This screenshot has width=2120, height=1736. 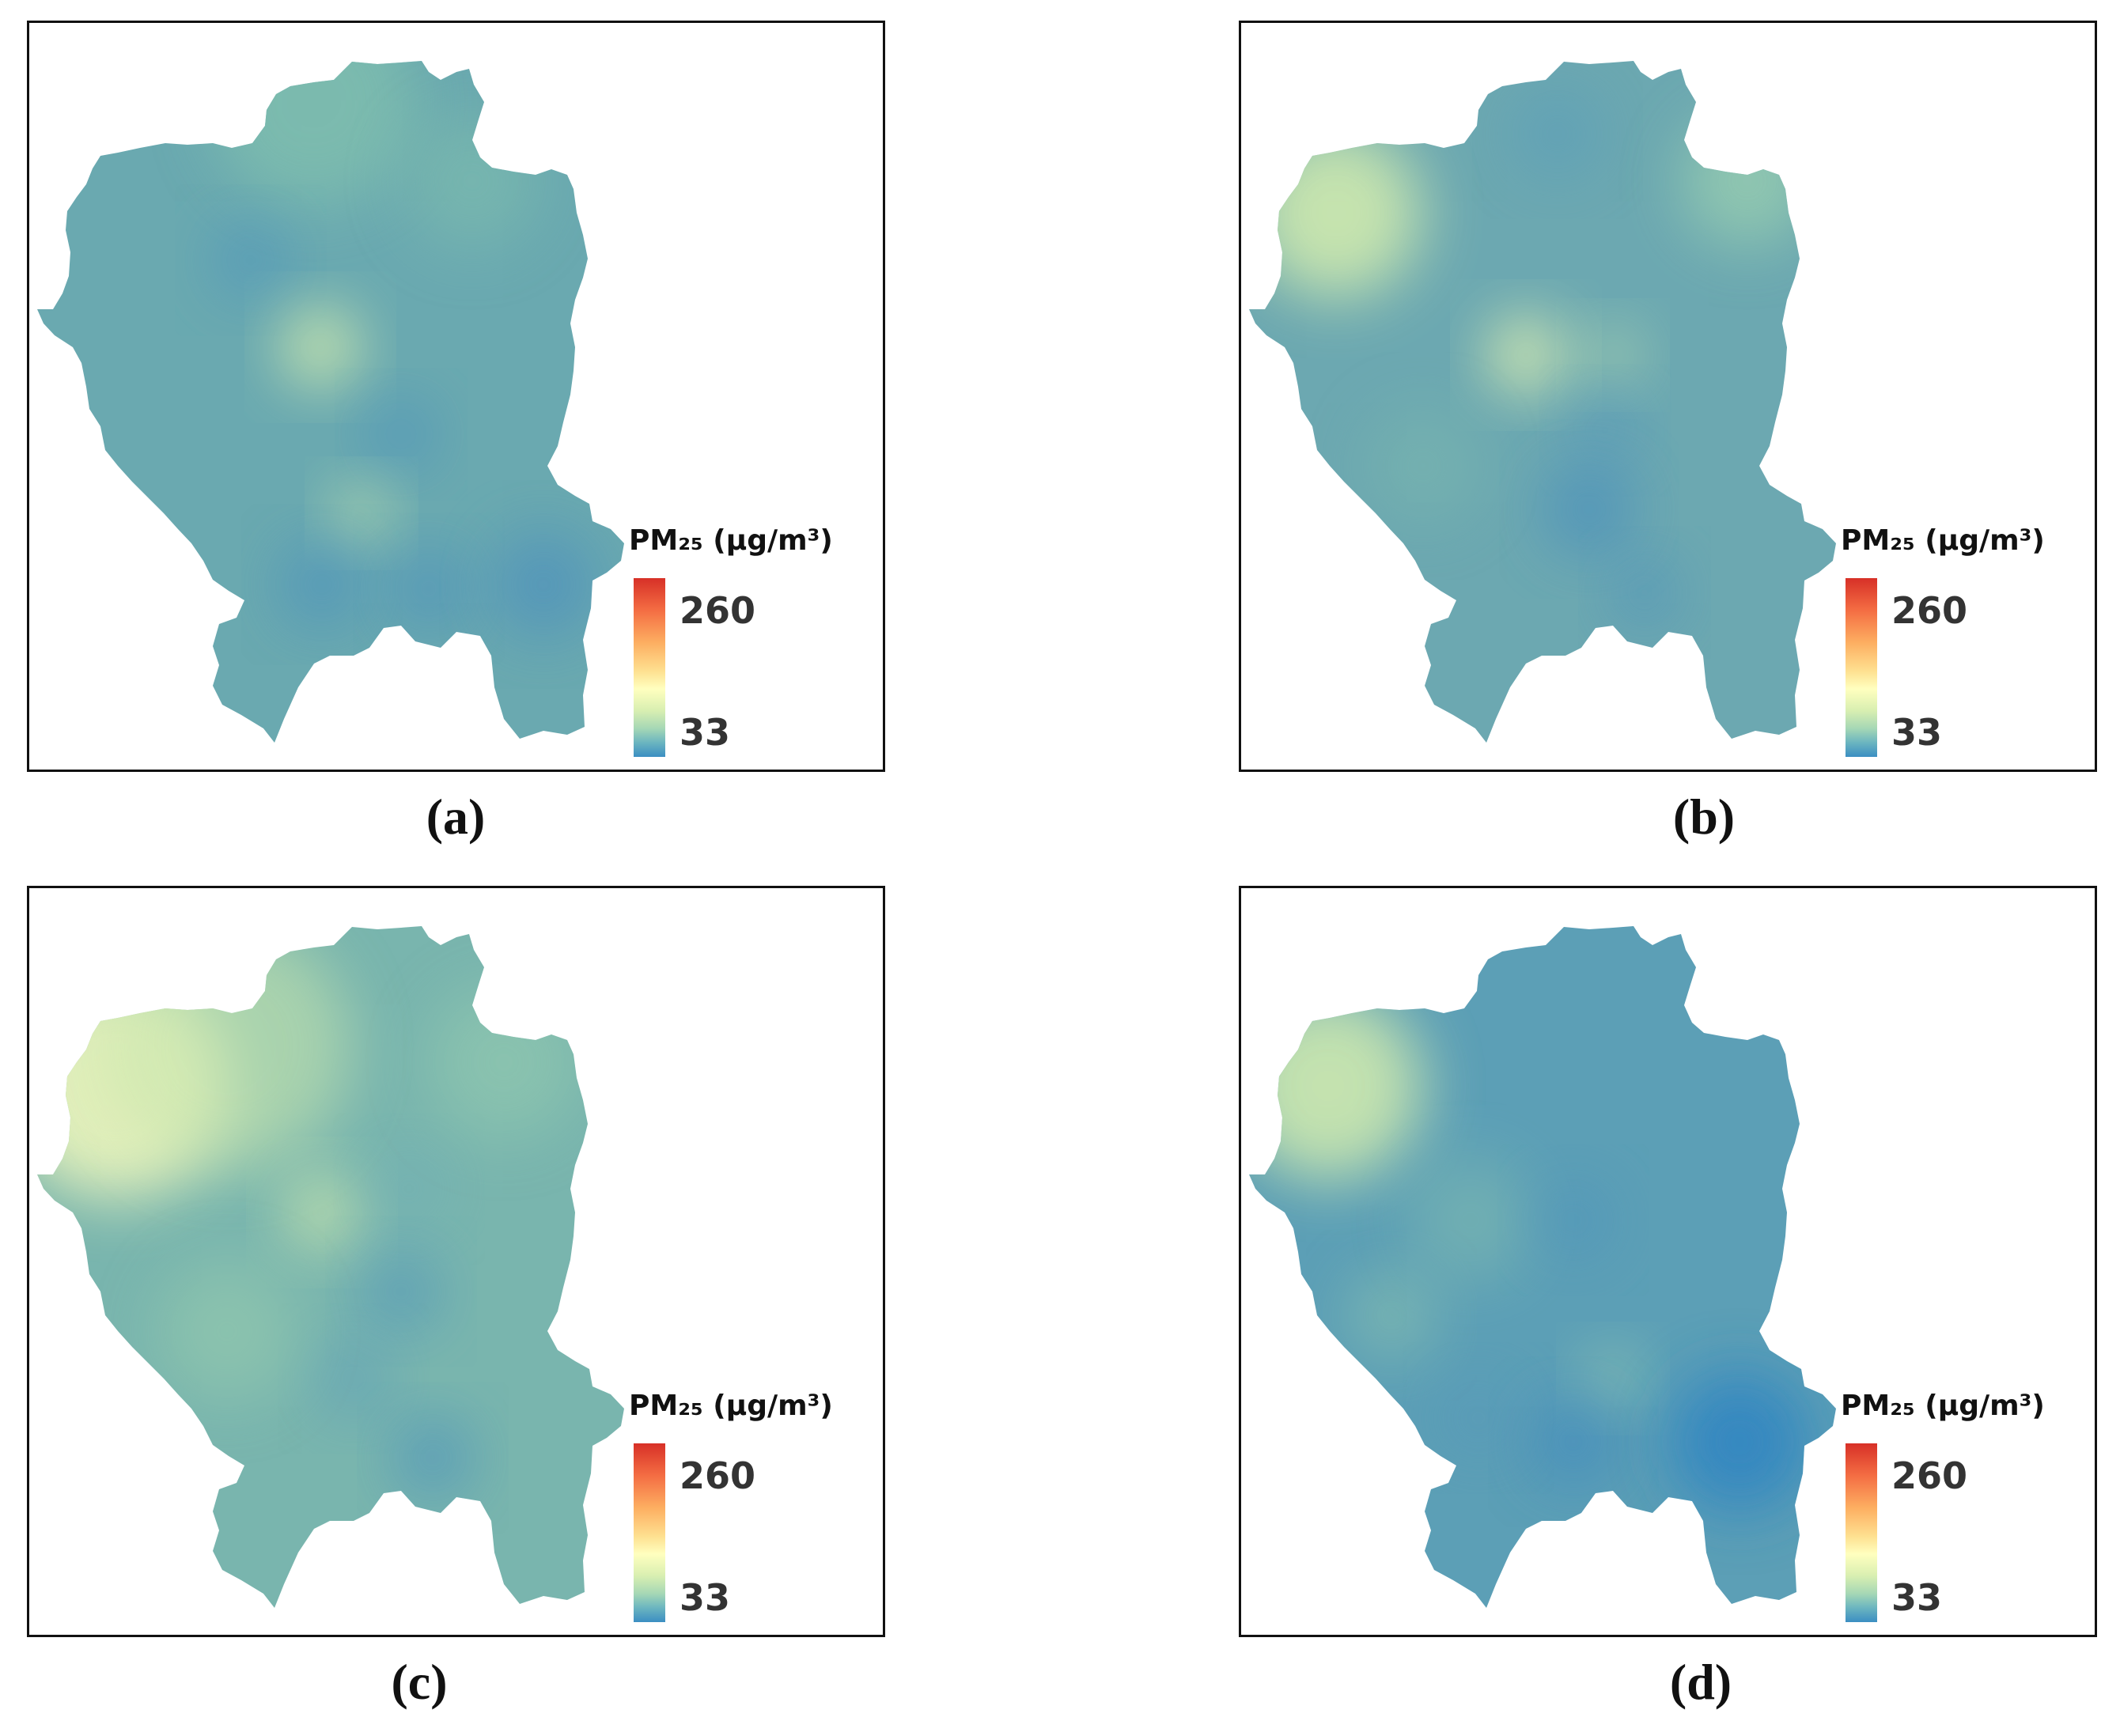 I want to click on panel-caption-a: (a), so click(x=456, y=817).